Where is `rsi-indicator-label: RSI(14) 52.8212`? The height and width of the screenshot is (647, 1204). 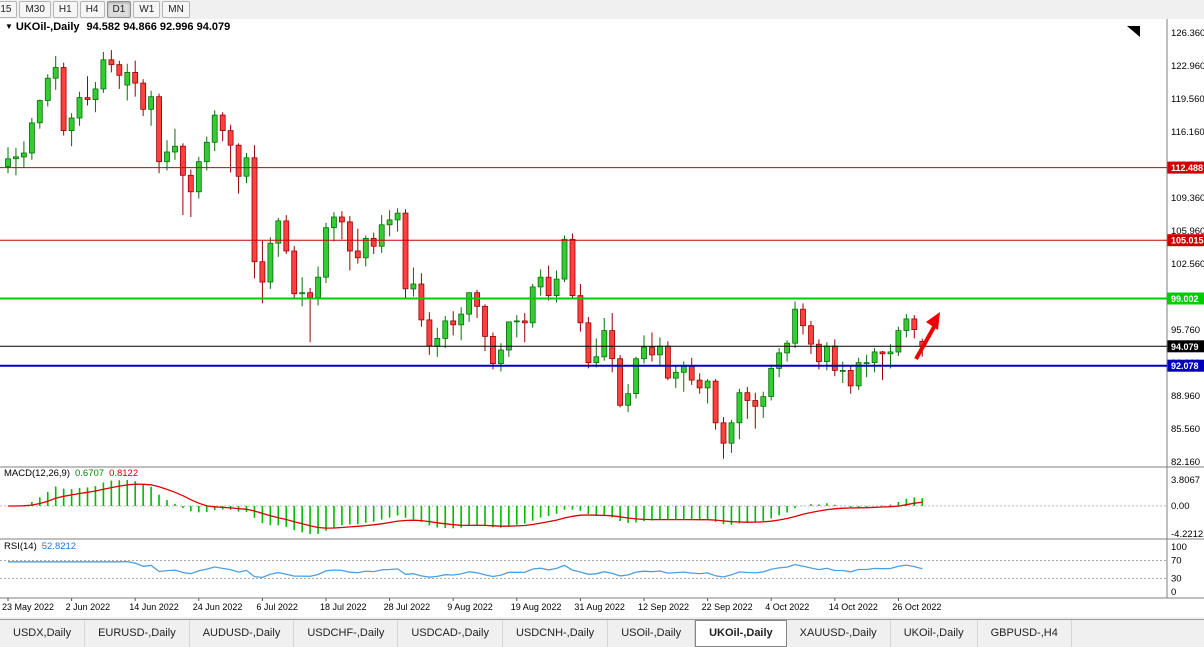 rsi-indicator-label: RSI(14) 52.8212 is located at coordinates (40, 546).